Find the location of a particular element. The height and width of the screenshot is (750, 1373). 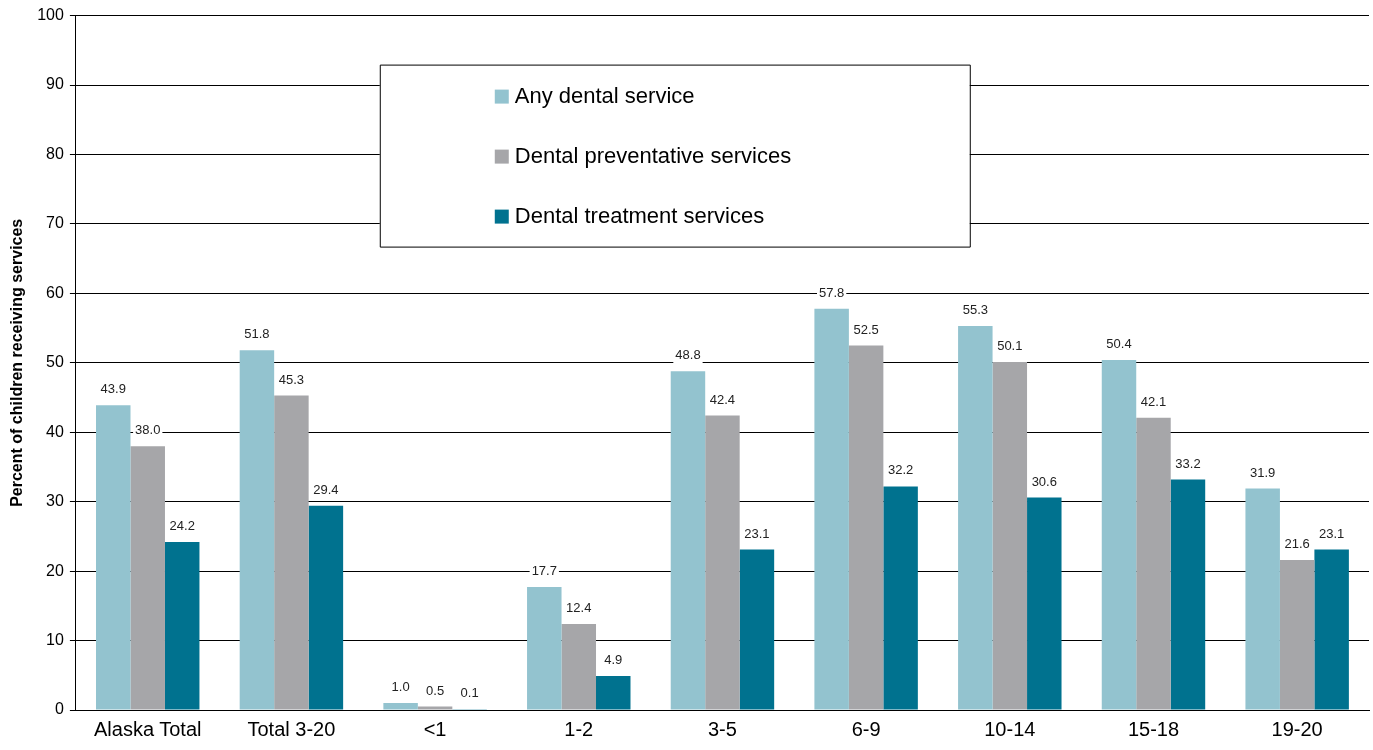

data-label: 52.5 is located at coordinates (866, 329).